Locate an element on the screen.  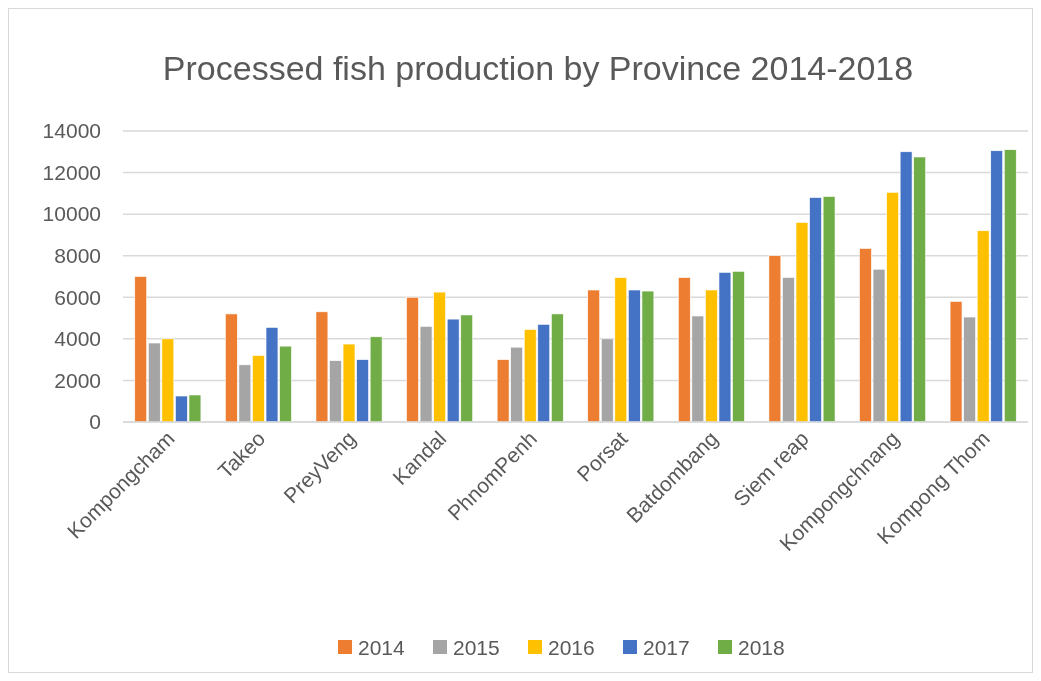
y-tick-label: 8000 is located at coordinates (77, 256).